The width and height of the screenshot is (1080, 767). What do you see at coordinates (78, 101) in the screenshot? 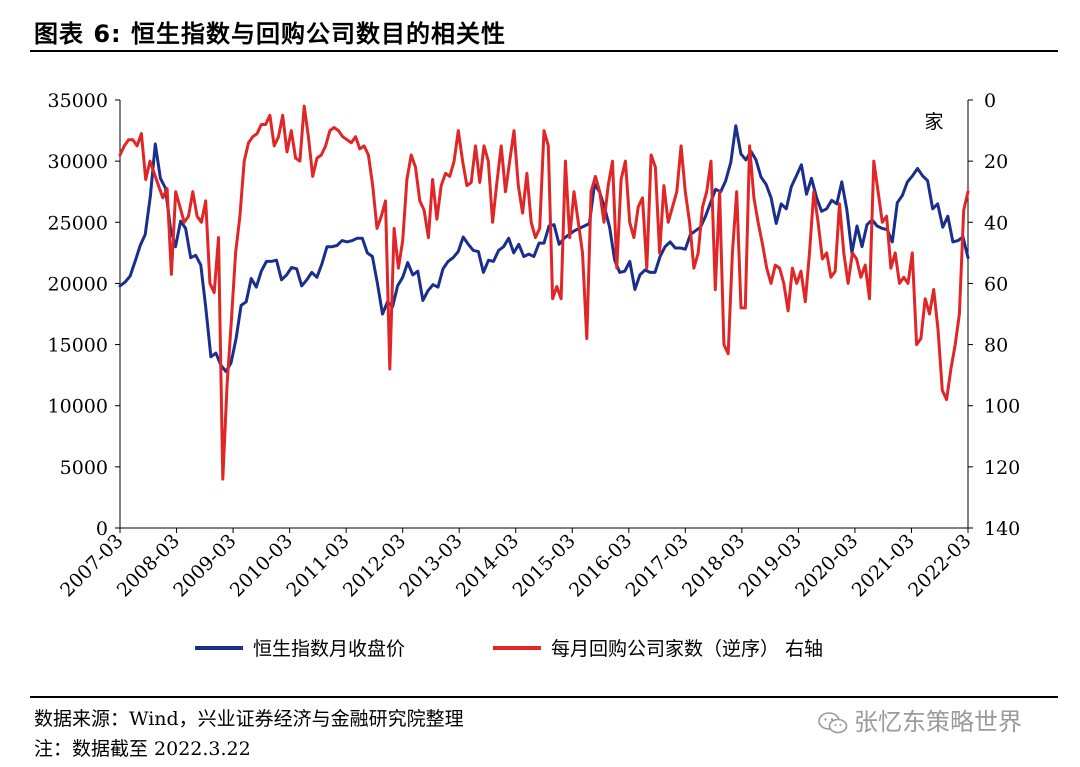
I see `left-tick-label: 35000` at bounding box center [78, 101].